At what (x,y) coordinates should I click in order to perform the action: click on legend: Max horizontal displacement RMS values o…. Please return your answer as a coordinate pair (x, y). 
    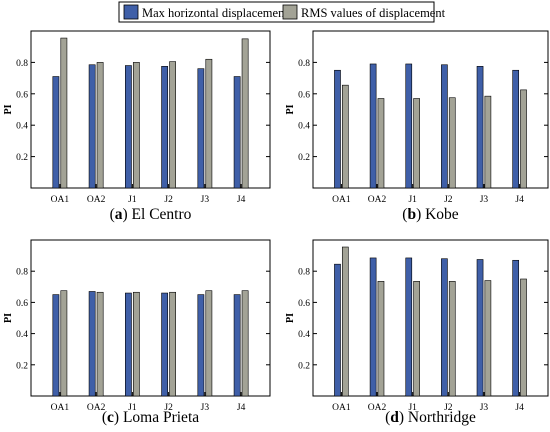
    Looking at the image, I should click on (282, 12).